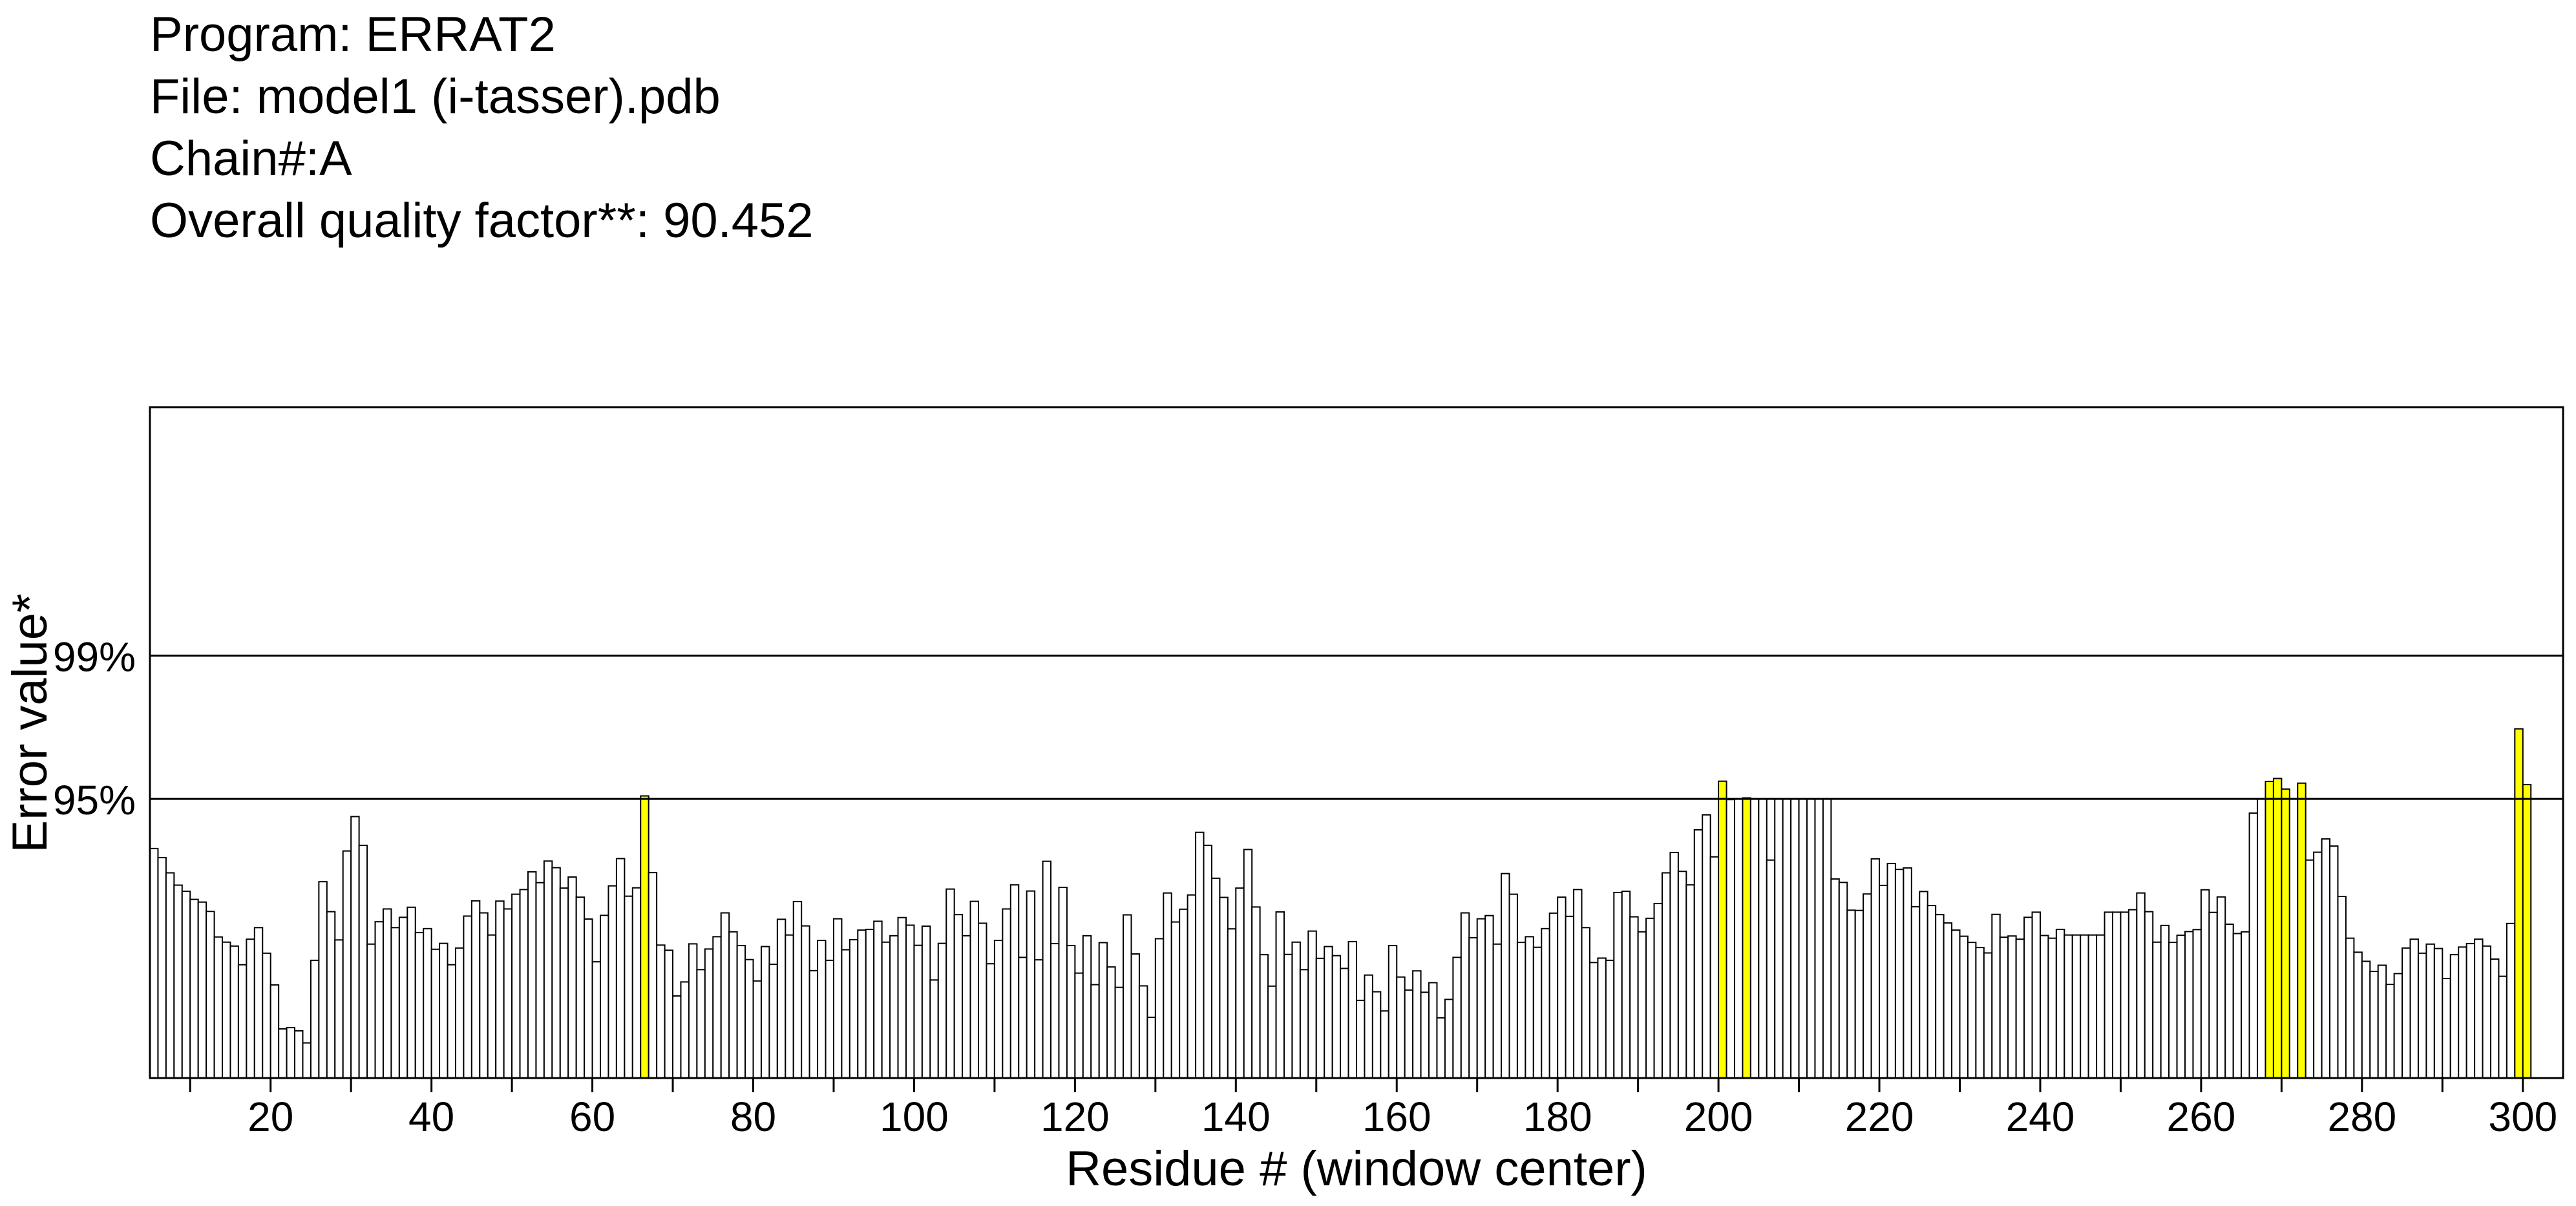 The image size is (2576, 1206). I want to click on x-tick-label: 180, so click(1557, 1117).